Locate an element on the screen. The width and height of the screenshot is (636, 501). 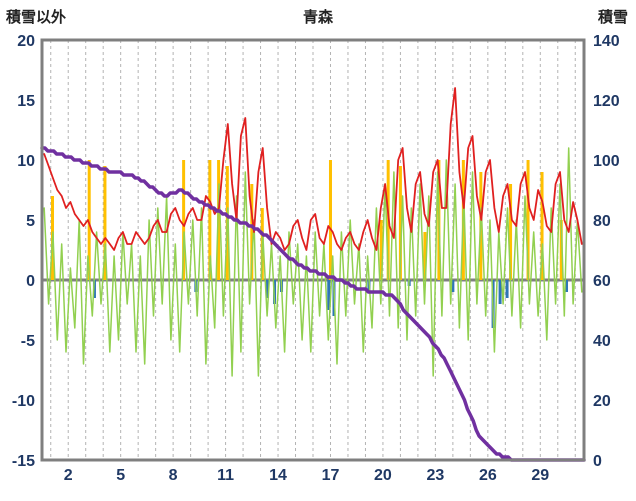
left-axis-tick: 10 is located at coordinates (26, 161).